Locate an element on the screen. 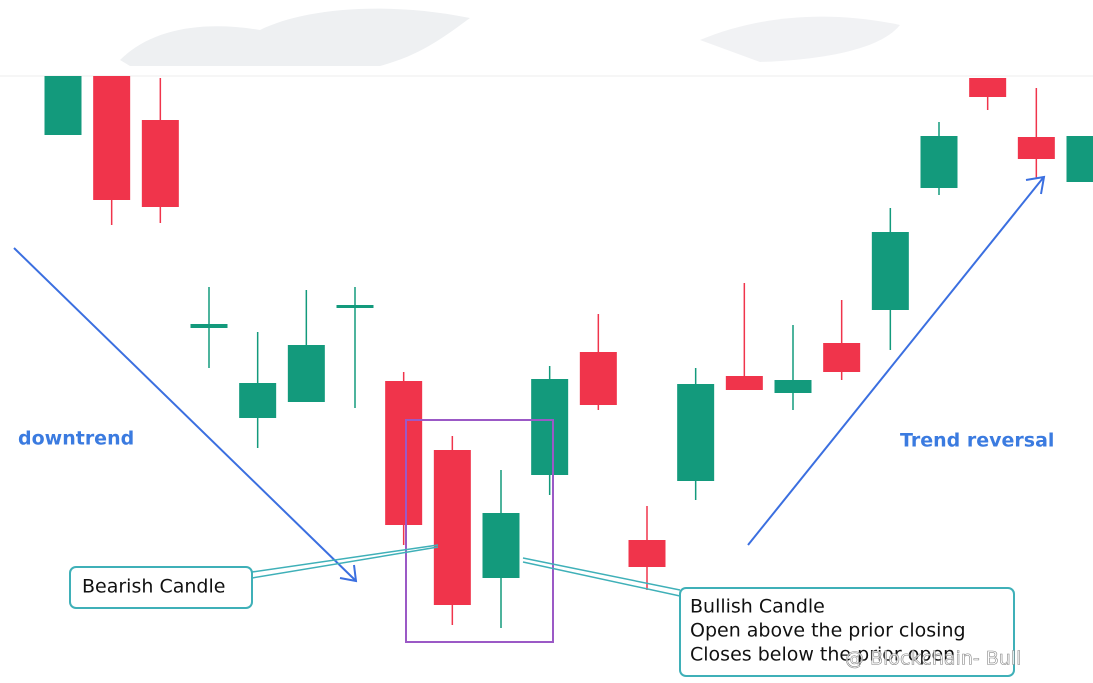 This screenshot has height=683, width=1093. bullish-label: Open above the prior closing is located at coordinates (828, 631).